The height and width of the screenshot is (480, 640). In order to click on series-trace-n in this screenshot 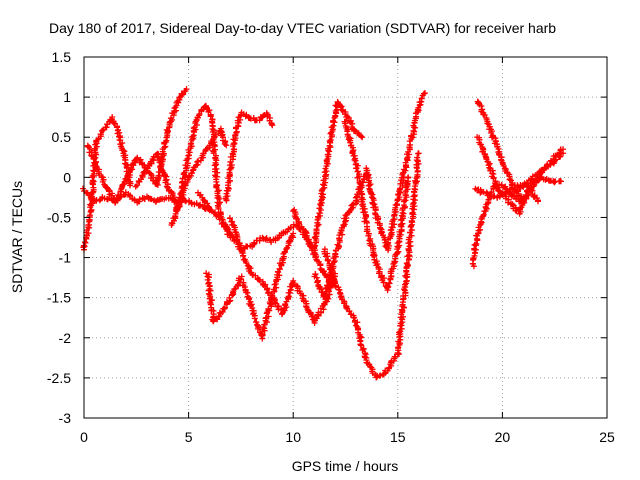, I will do `click(496, 225)`.